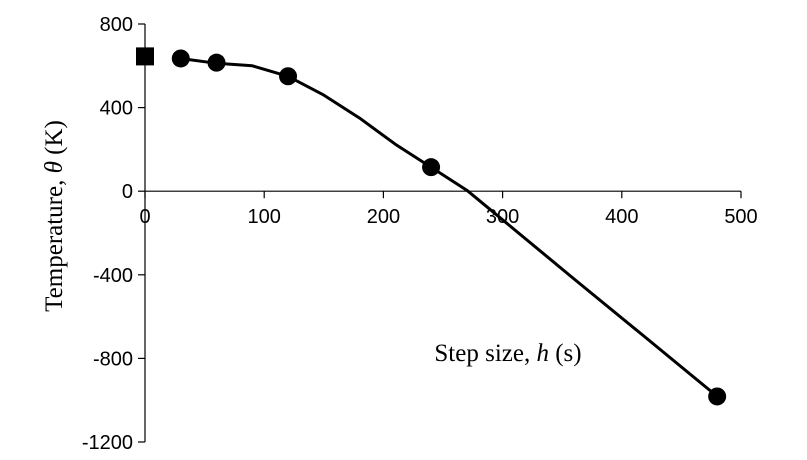 The width and height of the screenshot is (807, 460). What do you see at coordinates (54, 242) in the screenshot?
I see `y-axis-title-prefix: Temperature,` at bounding box center [54, 242].